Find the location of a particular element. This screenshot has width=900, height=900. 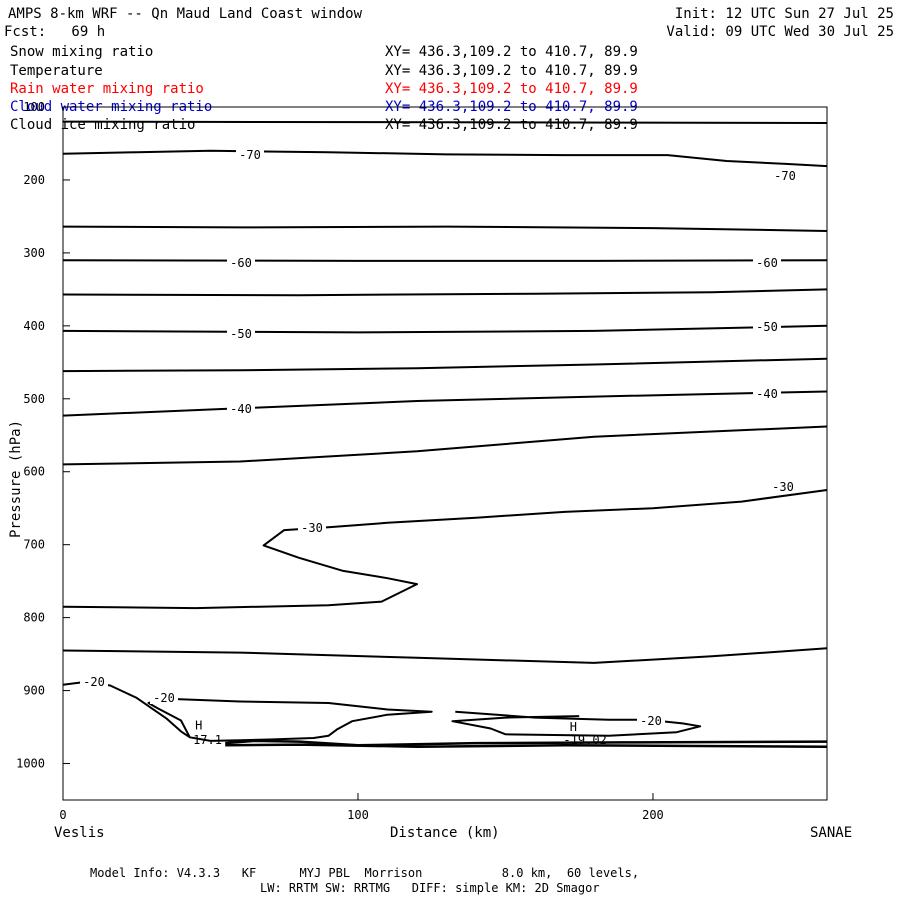

forecast-hour: Fcst: 69 h is located at coordinates (55, 32).